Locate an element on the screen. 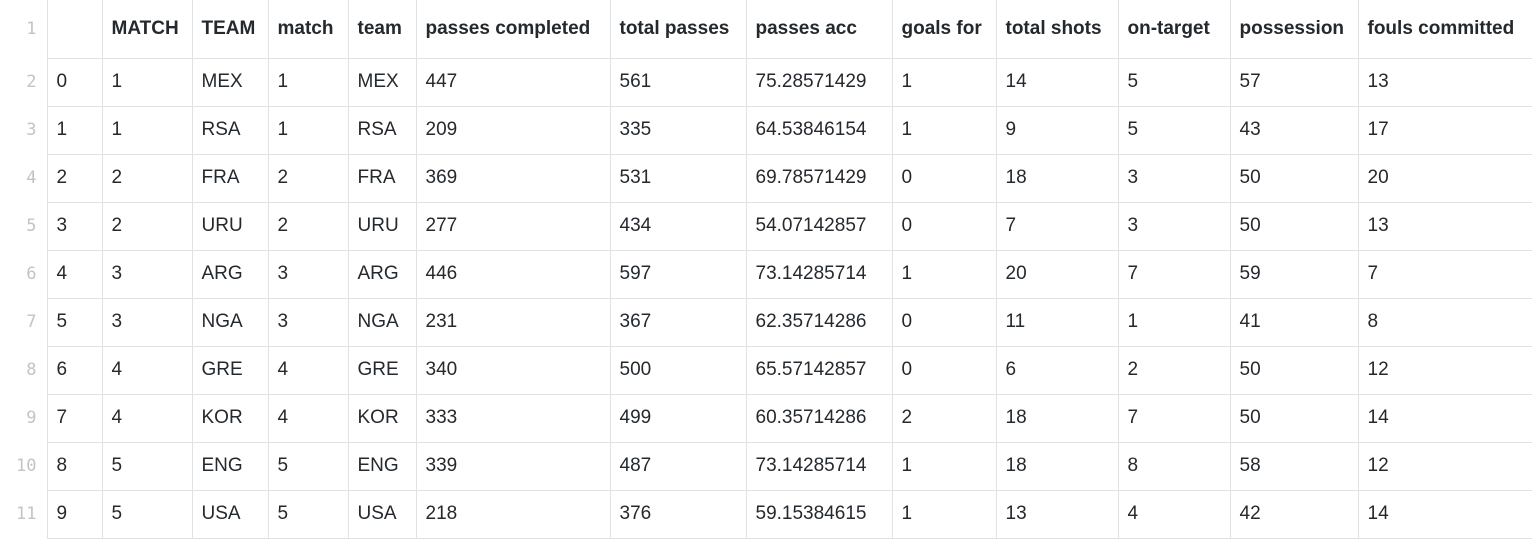  cell-total-passes: 335 is located at coordinates (678, 130).